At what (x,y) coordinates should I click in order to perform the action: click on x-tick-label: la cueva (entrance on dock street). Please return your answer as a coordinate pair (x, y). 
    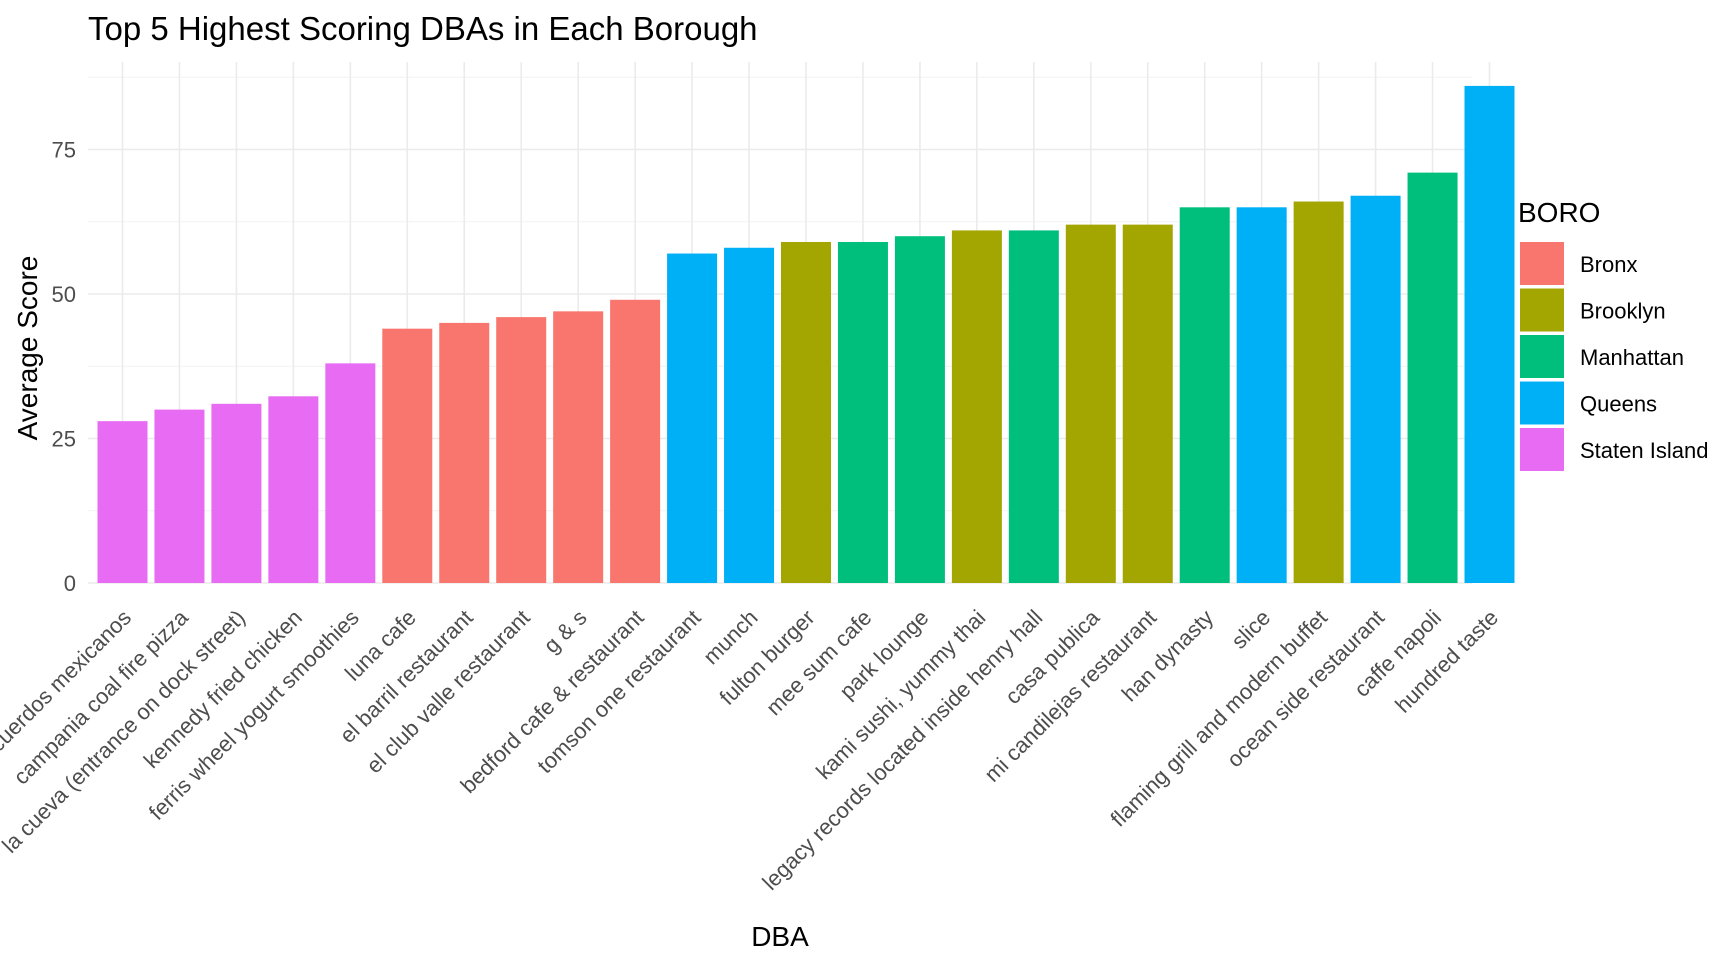
    Looking at the image, I should click on (125, 731).